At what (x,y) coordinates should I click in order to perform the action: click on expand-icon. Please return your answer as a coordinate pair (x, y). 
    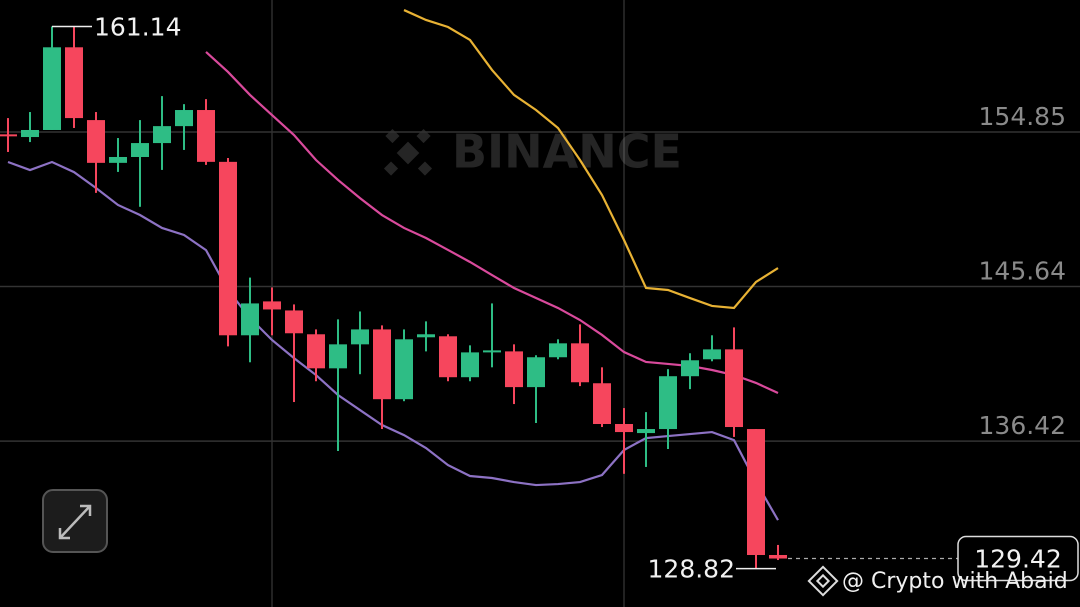
    Looking at the image, I should click on (75, 522).